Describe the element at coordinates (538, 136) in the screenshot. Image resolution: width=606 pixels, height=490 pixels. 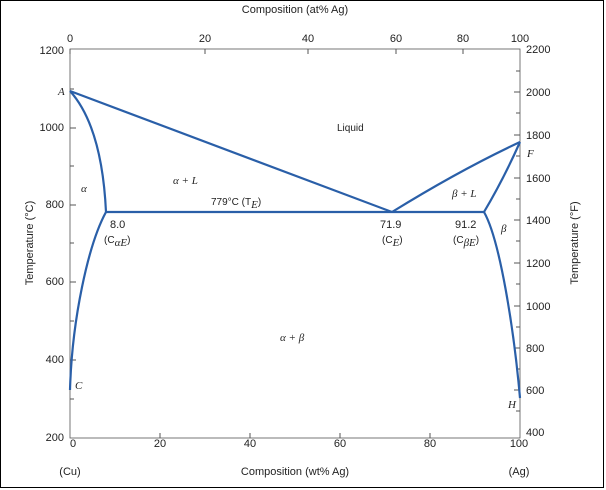
I see `right-tick: 1800` at that location.